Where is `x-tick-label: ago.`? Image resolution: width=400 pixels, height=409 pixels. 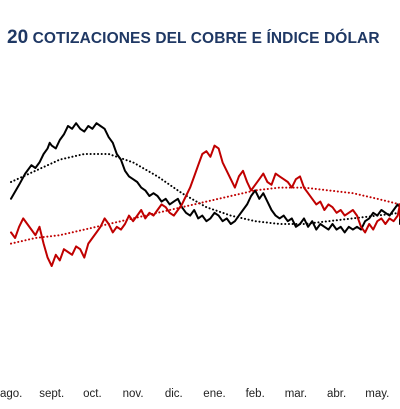
x-tick-label: ago. is located at coordinates (11, 394).